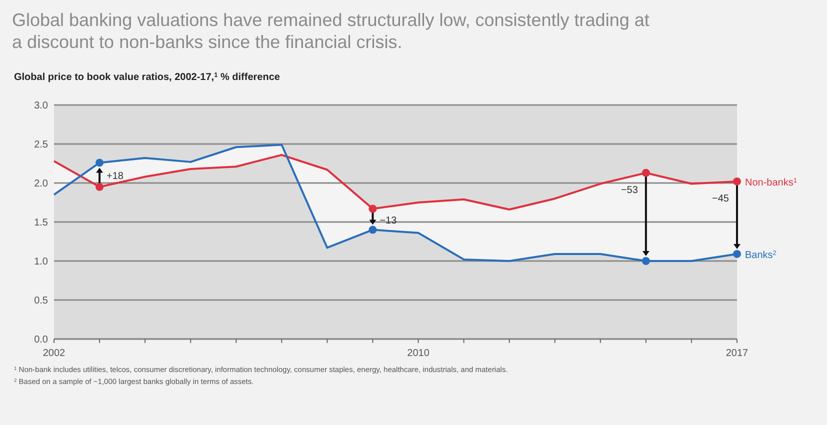 This screenshot has height=425, width=827. Describe the element at coordinates (147, 77) in the screenshot. I see `chart-subtitle: Global price to book value ratios, 2002-17,$^{1}$ % difference` at that location.